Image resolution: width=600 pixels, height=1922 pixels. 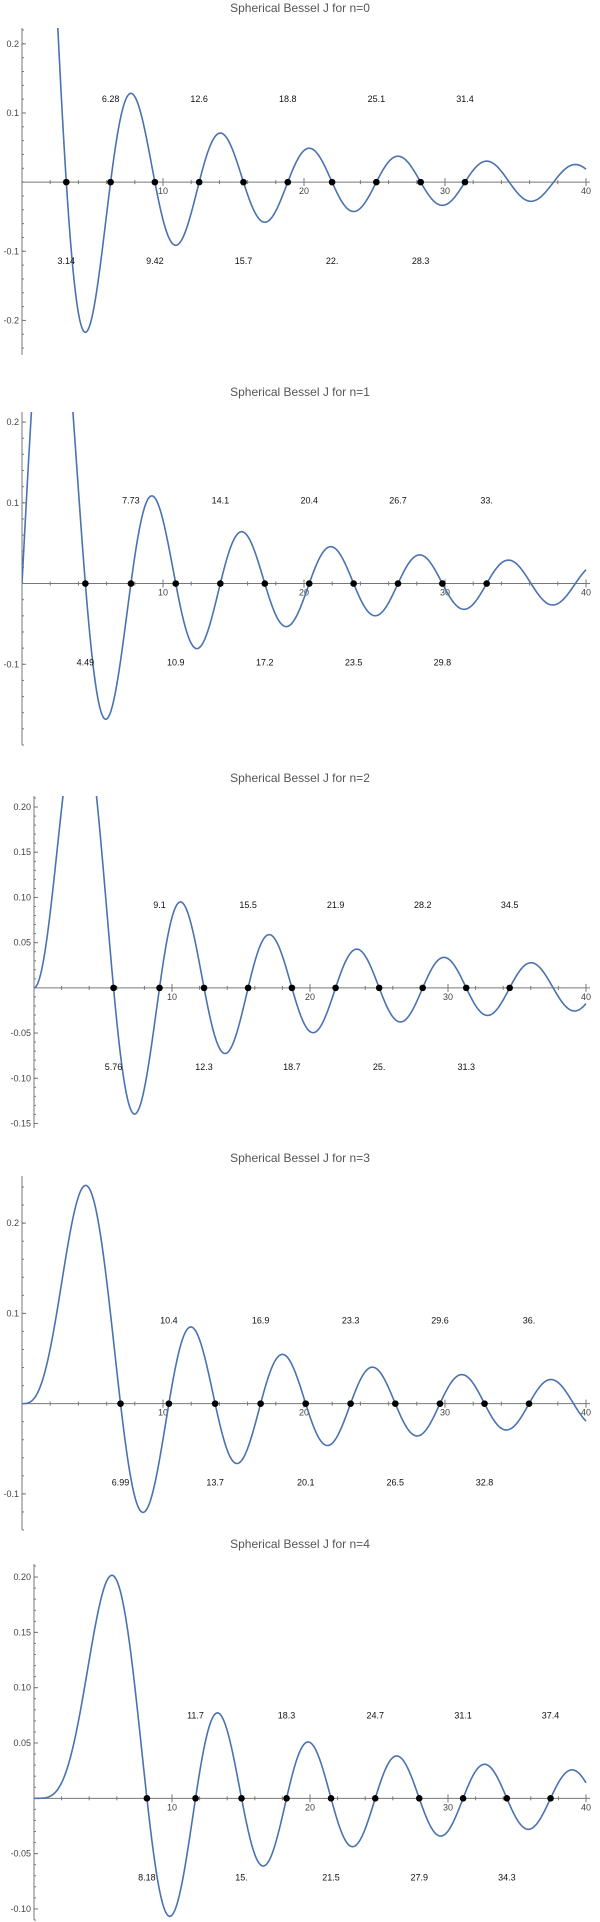 I want to click on zero-label: 17.2, so click(x=265, y=663).